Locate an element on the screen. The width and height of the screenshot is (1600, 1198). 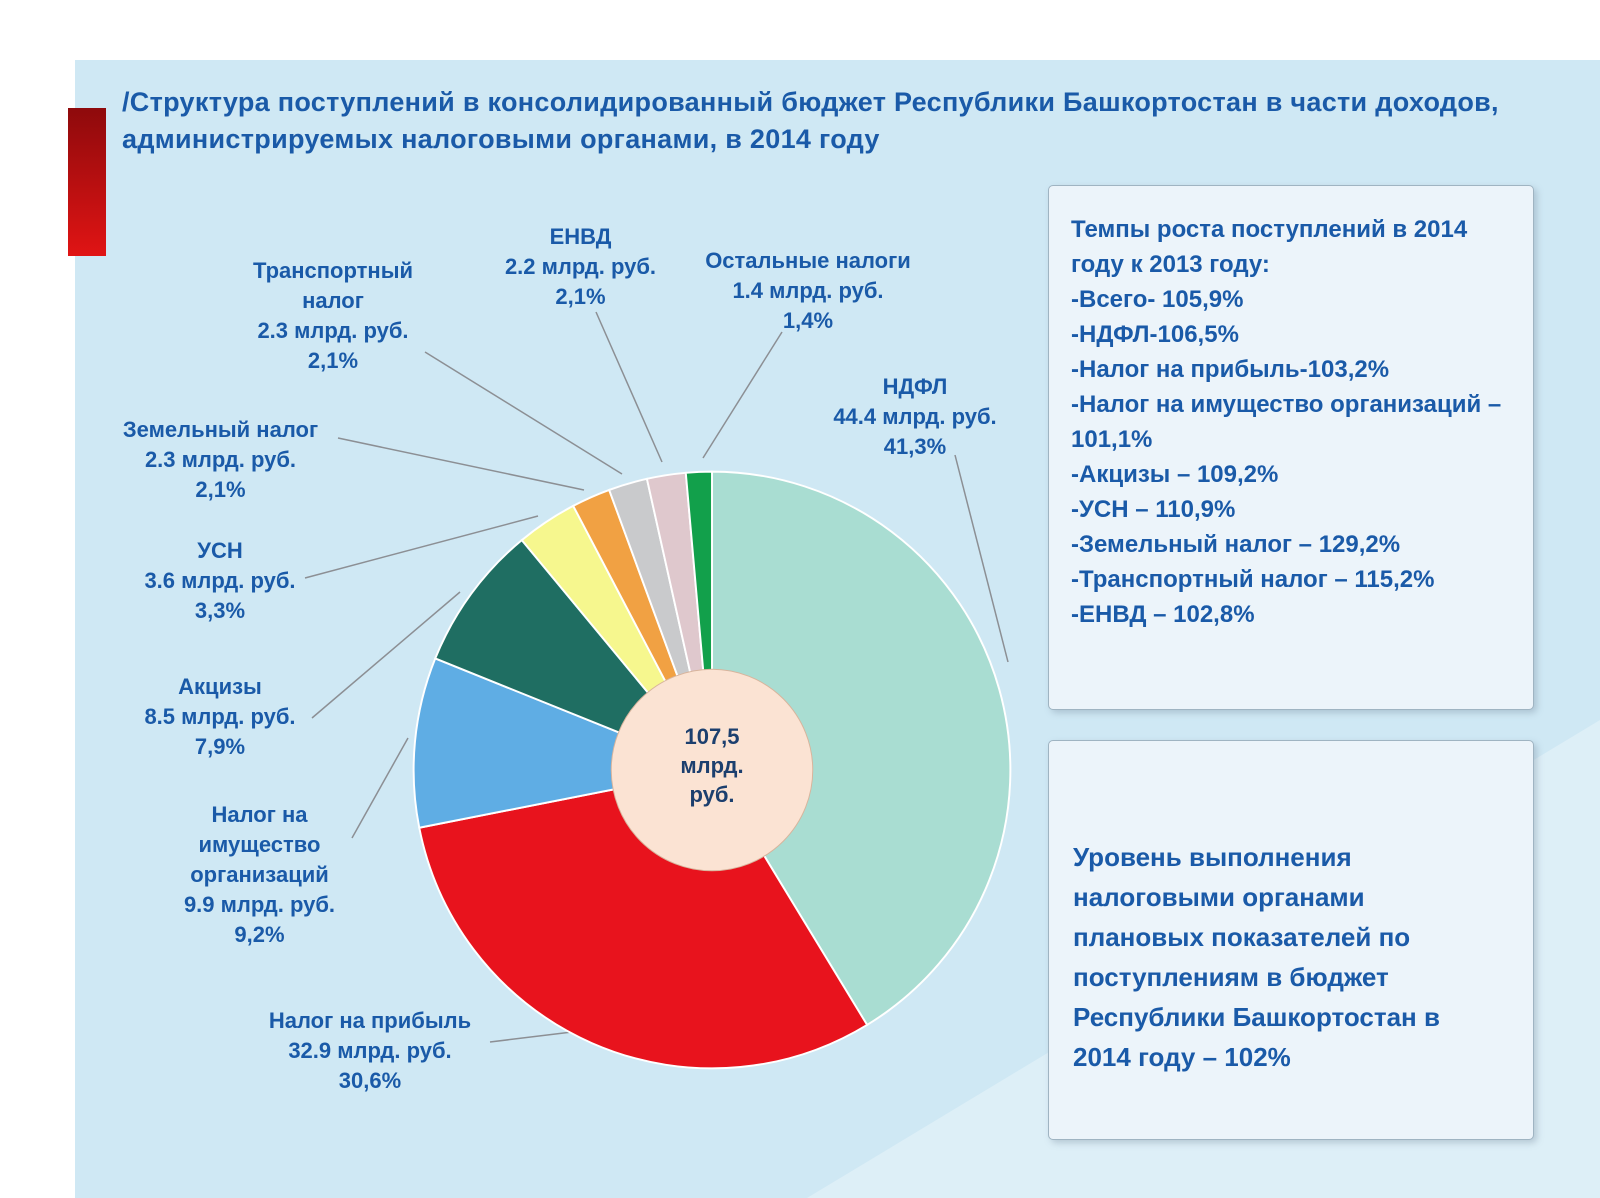
callout-label-pribyl: Налог на прибыль 32.9 млрд. руб. 30,6% is located at coordinates (370, 1050).